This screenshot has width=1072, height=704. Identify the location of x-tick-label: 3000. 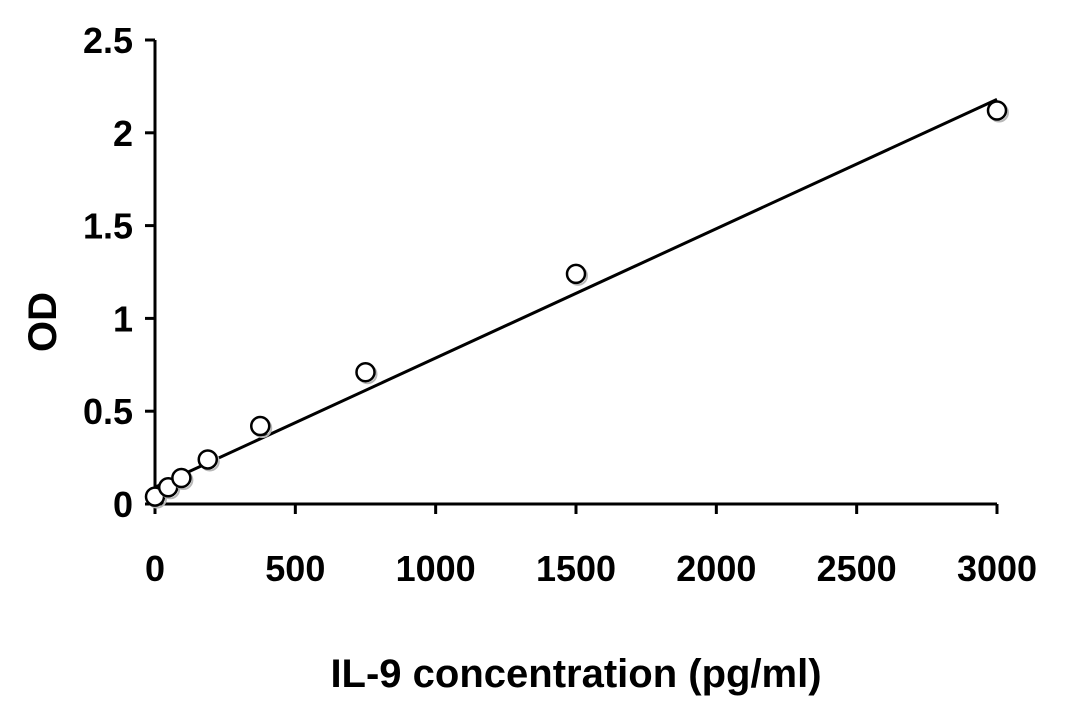
(997, 568).